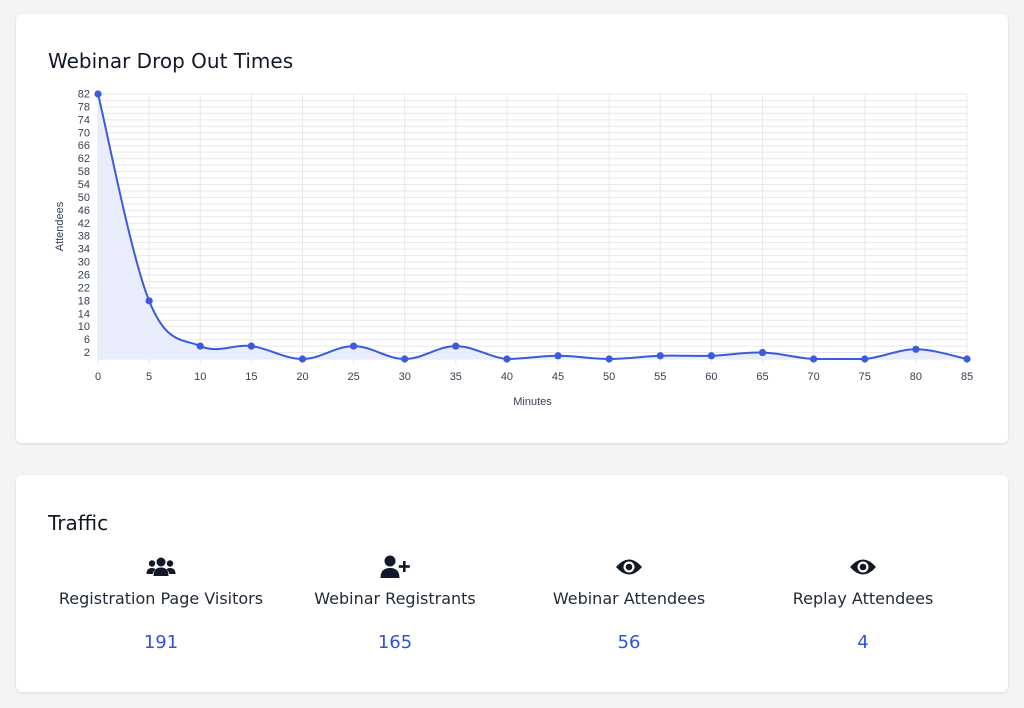 This screenshot has height=708, width=1024. What do you see at coordinates (84, 133) in the screenshot?
I see `y-tick-label: 70` at bounding box center [84, 133].